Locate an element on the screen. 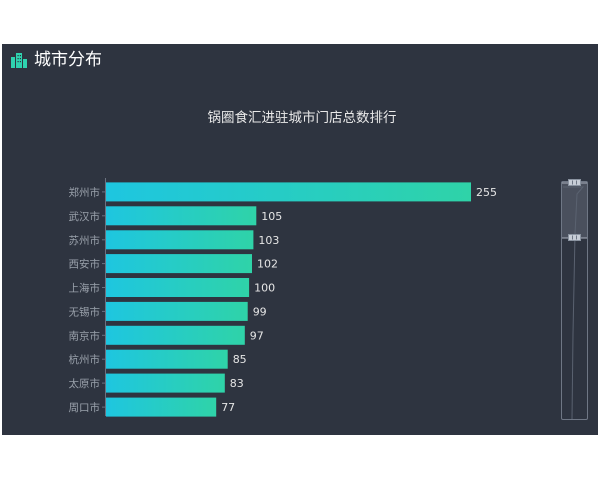 The image size is (600, 480). zoom-window is located at coordinates (574, 210).